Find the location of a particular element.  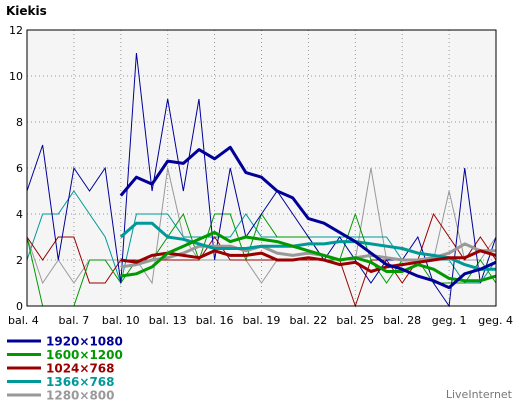

y-tick-label: 12 is located at coordinates (16, 30).